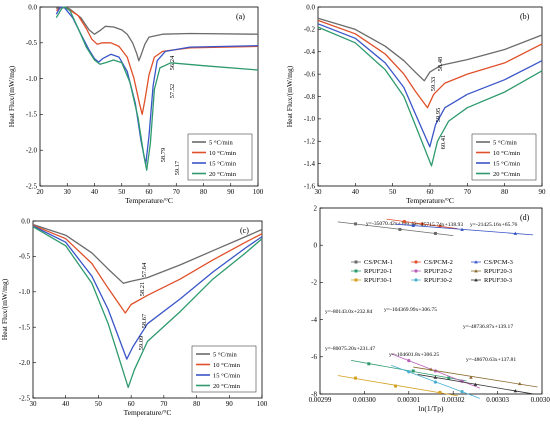  Describe the element at coordinates (314, 394) in the screenshot. I see `y-tick-label: -8` at that location.